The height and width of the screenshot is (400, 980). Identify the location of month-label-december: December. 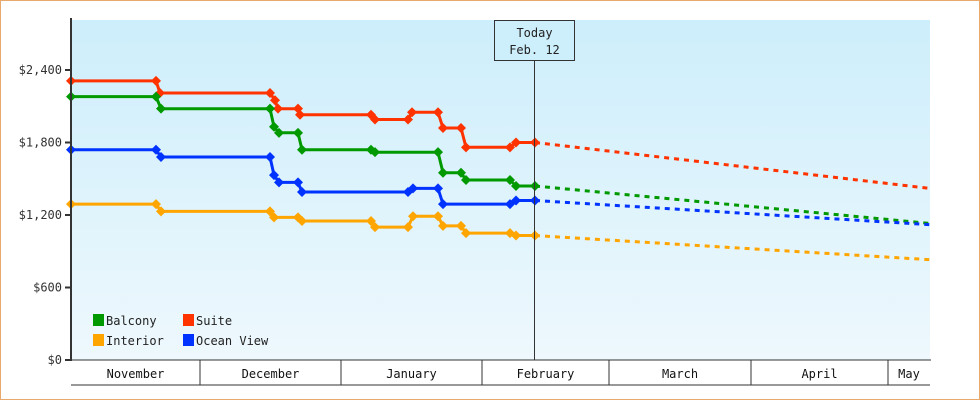
(271, 374).